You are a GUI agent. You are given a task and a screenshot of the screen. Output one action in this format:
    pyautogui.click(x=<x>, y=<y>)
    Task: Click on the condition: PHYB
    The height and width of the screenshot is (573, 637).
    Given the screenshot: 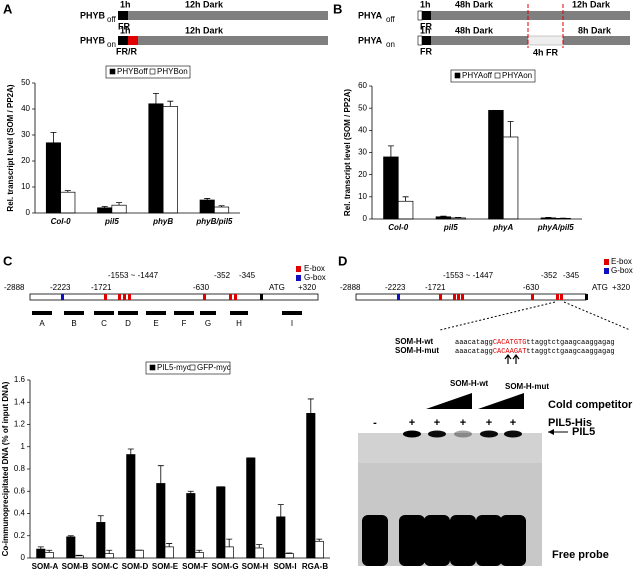 What is the action you would take?
    pyautogui.click(x=93, y=15)
    